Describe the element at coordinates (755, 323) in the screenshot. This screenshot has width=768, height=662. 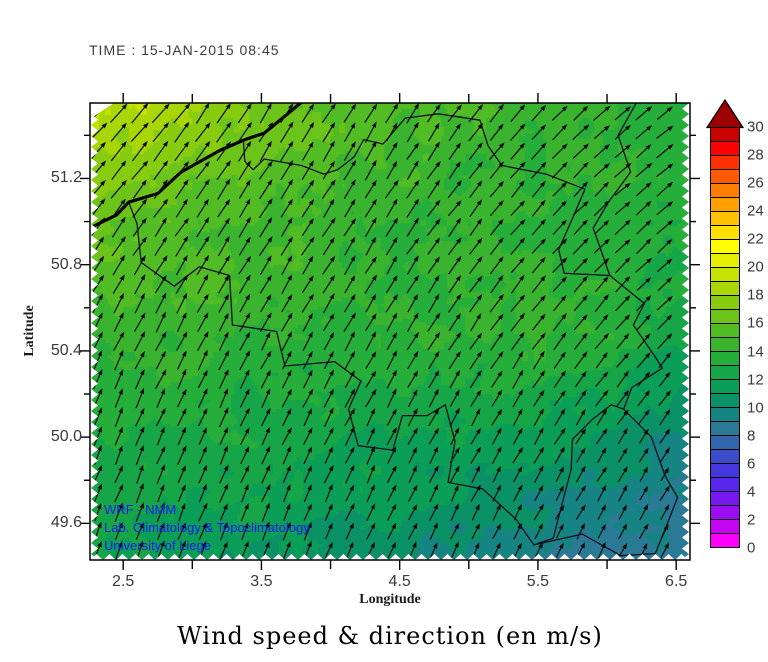
I see `colorbar-tick-label: 16` at that location.